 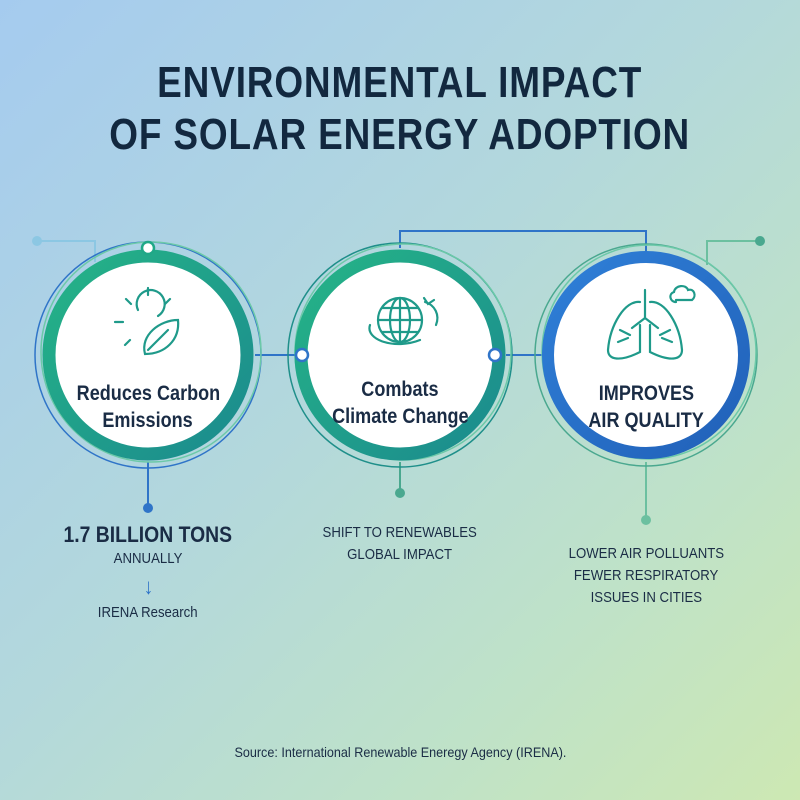 What do you see at coordinates (651, 322) in the screenshot?
I see `lungs-cloud-icon` at bounding box center [651, 322].